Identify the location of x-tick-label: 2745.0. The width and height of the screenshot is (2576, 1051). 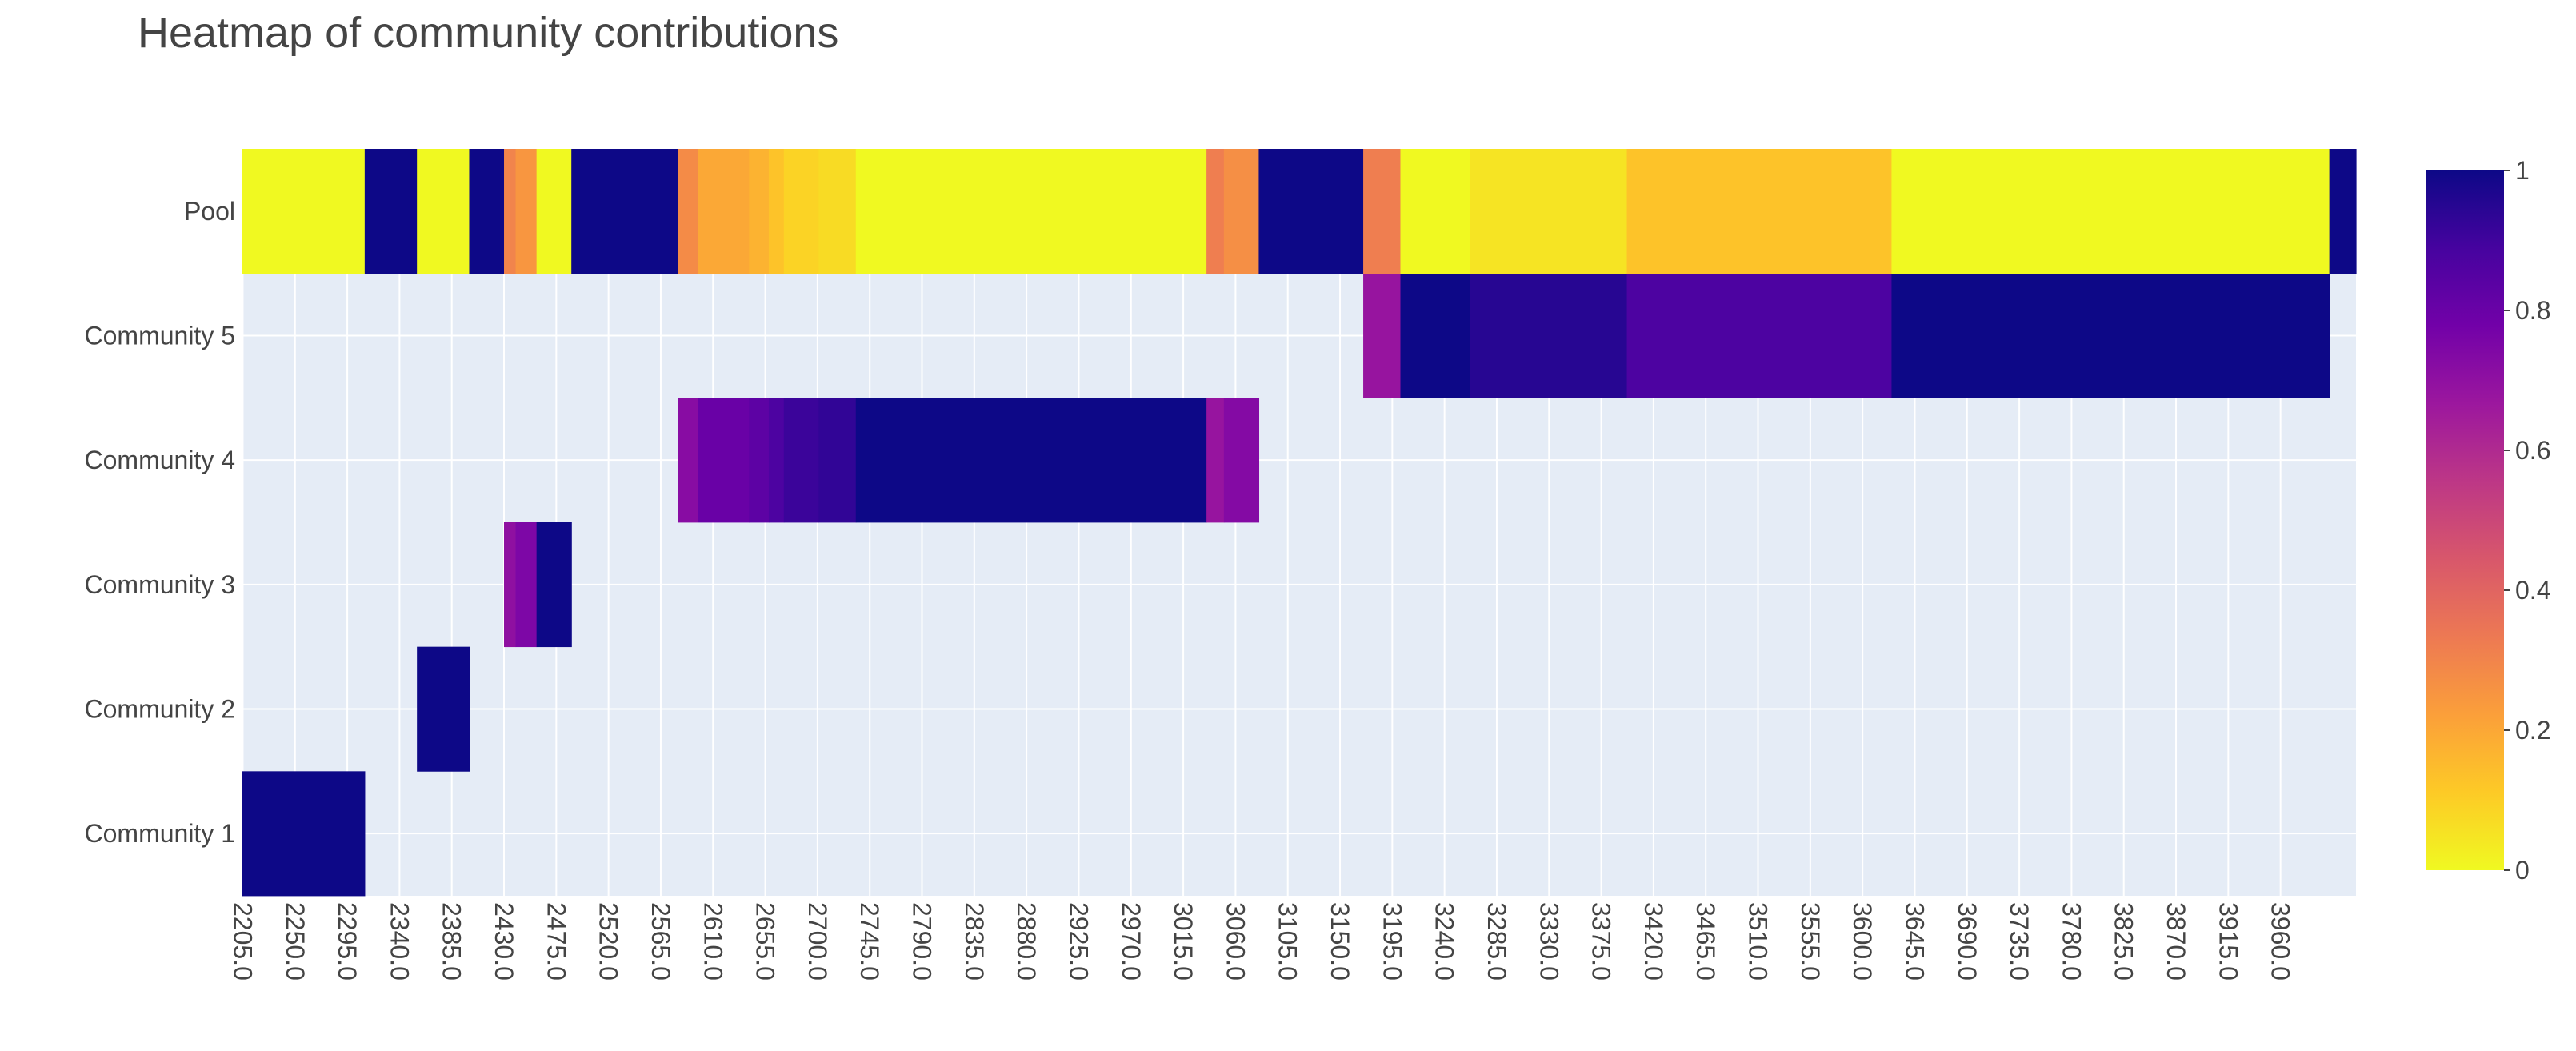
(869, 941).